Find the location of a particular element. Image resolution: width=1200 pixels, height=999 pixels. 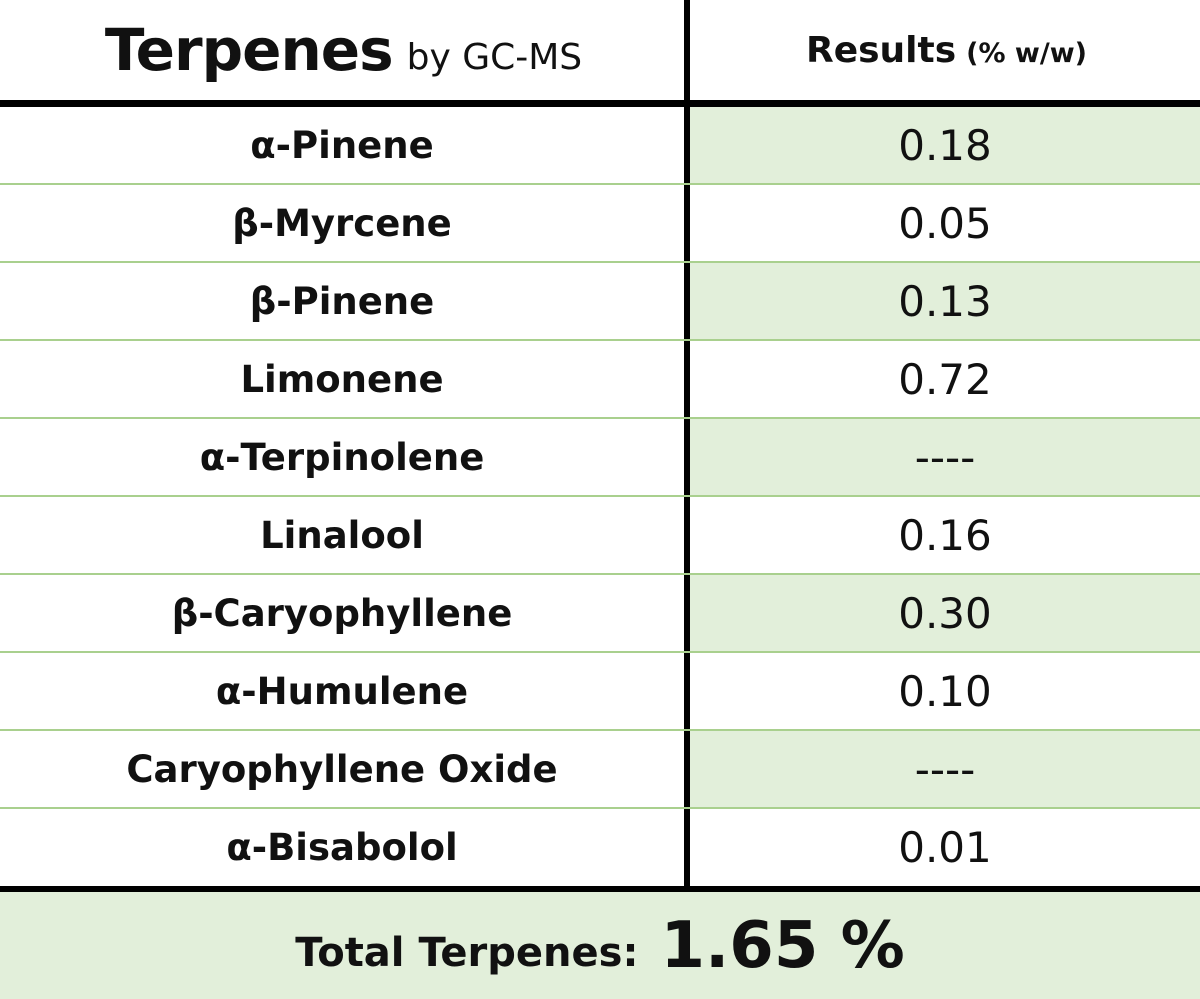

header-results-cell: Results (% w/w) is located at coordinates (946, 50).